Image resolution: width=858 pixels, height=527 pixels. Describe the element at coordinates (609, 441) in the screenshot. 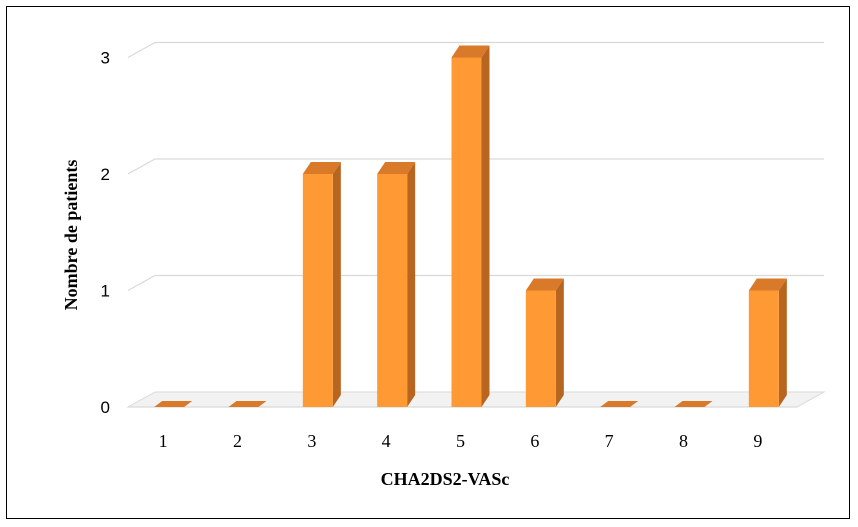

I see `x-tick-label-7: 7` at that location.